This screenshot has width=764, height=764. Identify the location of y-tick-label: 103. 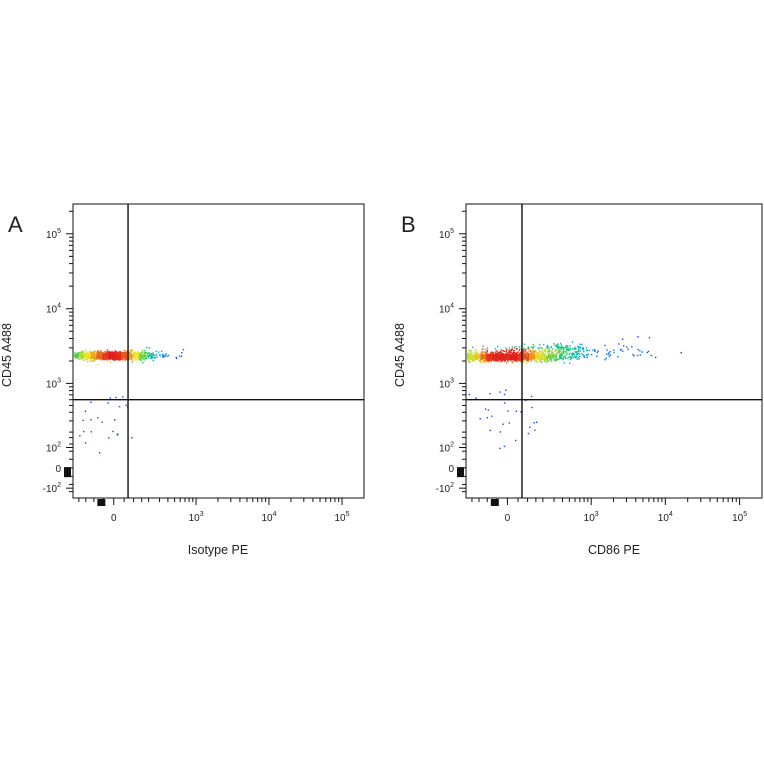
(446, 383).